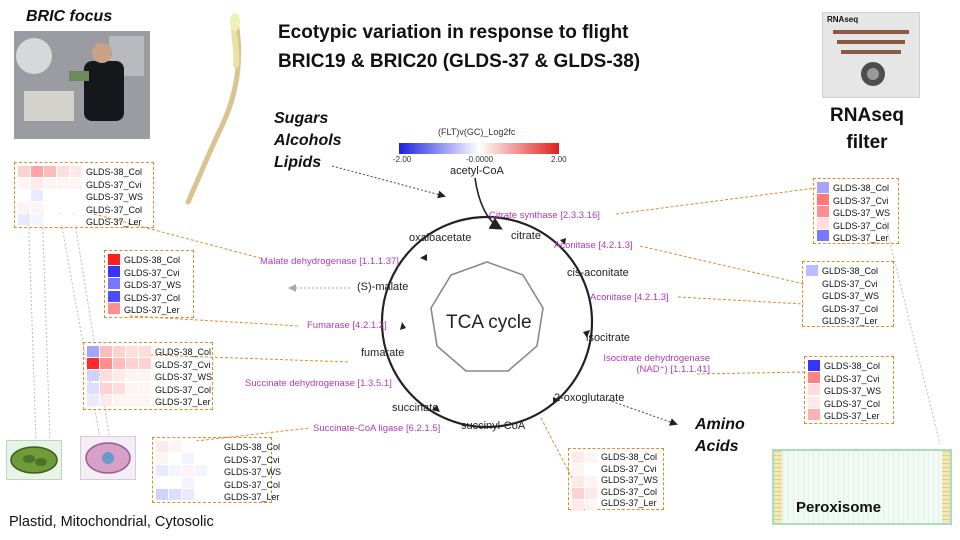  Describe the element at coordinates (213, 109) in the screenshot. I see `seedling-illustration` at that location.